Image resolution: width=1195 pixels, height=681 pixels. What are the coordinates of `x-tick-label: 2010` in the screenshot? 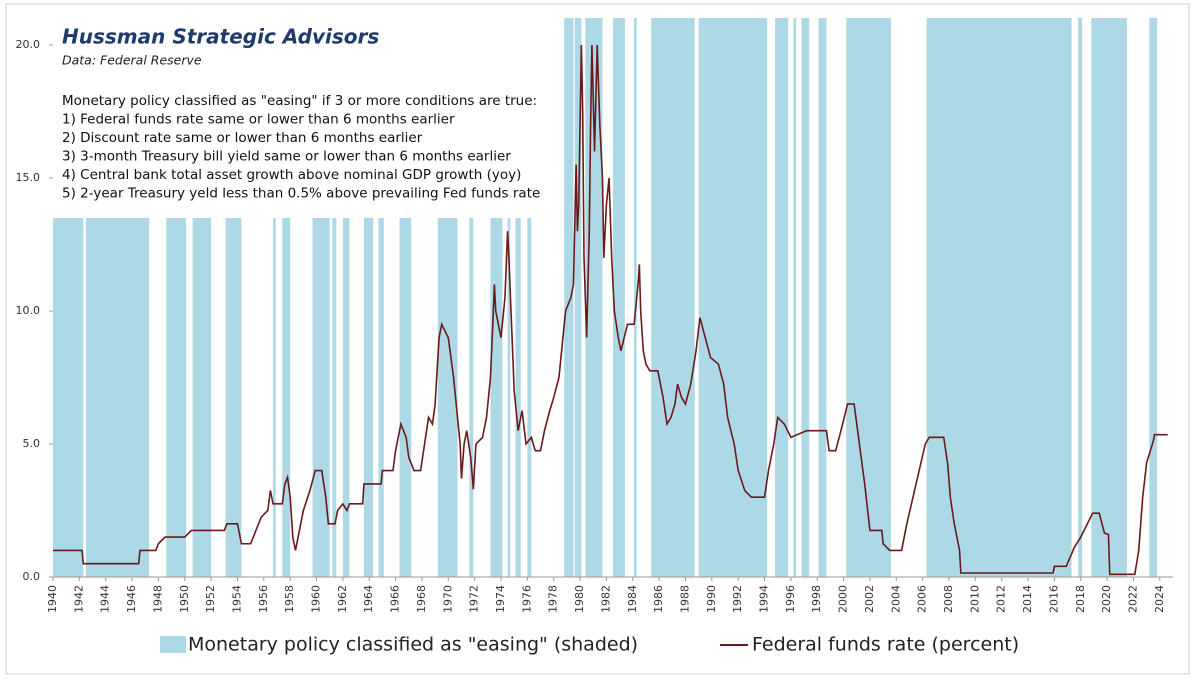 It's located at (974, 599).